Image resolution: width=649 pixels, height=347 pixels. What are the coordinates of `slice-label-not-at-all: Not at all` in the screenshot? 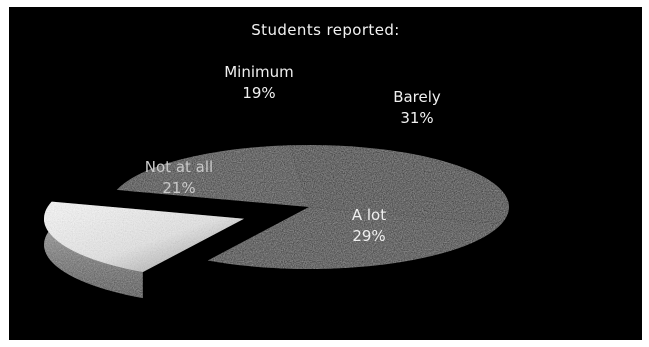 It's located at (179, 167).